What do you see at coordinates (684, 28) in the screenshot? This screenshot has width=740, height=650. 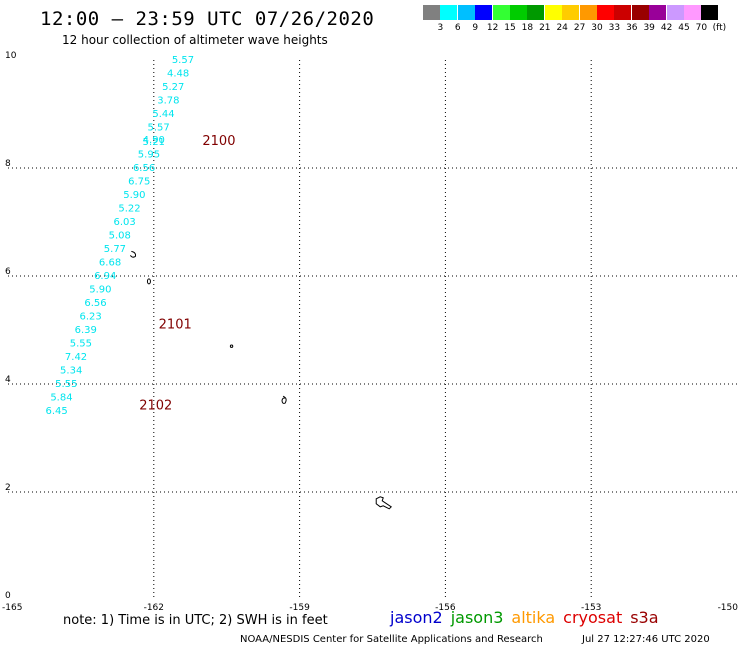 I see `colorbar-tick-label: 45` at bounding box center [684, 28].